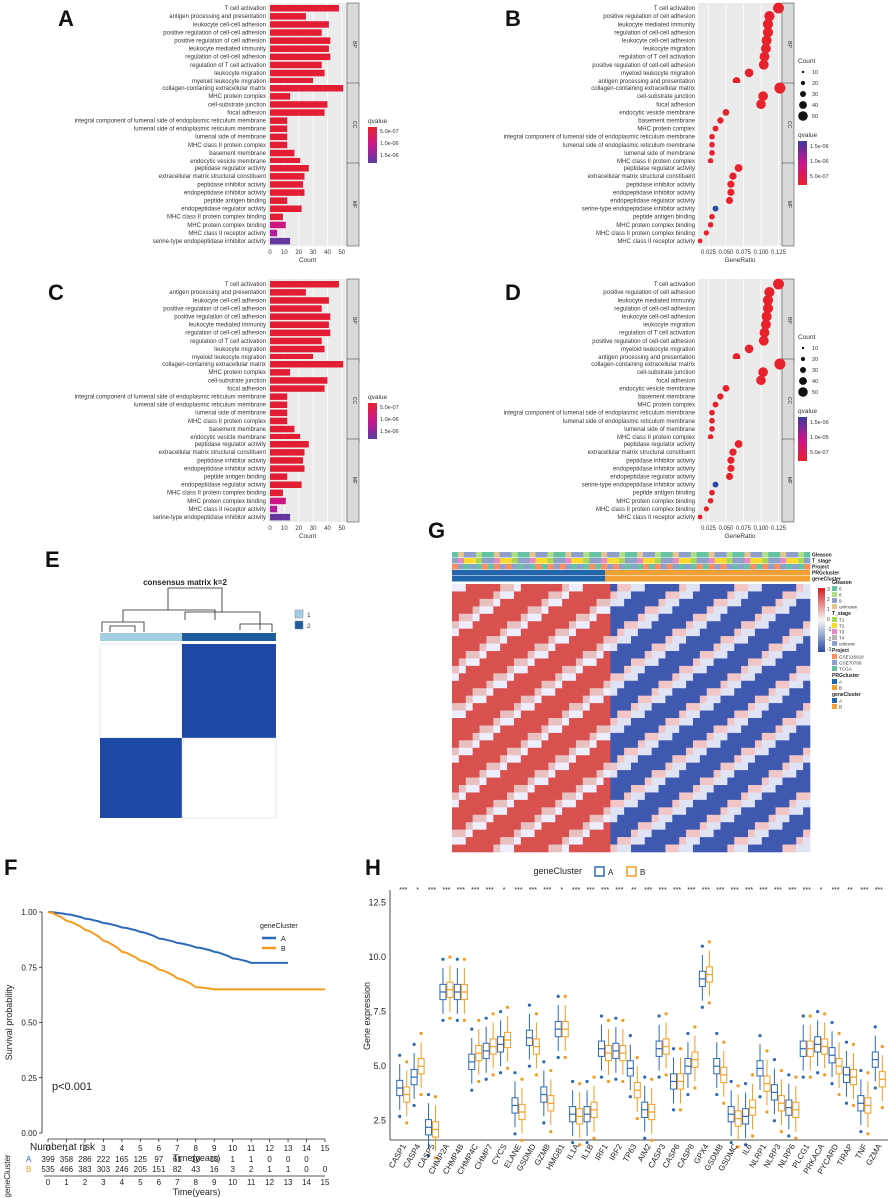 This screenshot has width=892, height=1198. I want to click on strip-label: CC, so click(354, 125).